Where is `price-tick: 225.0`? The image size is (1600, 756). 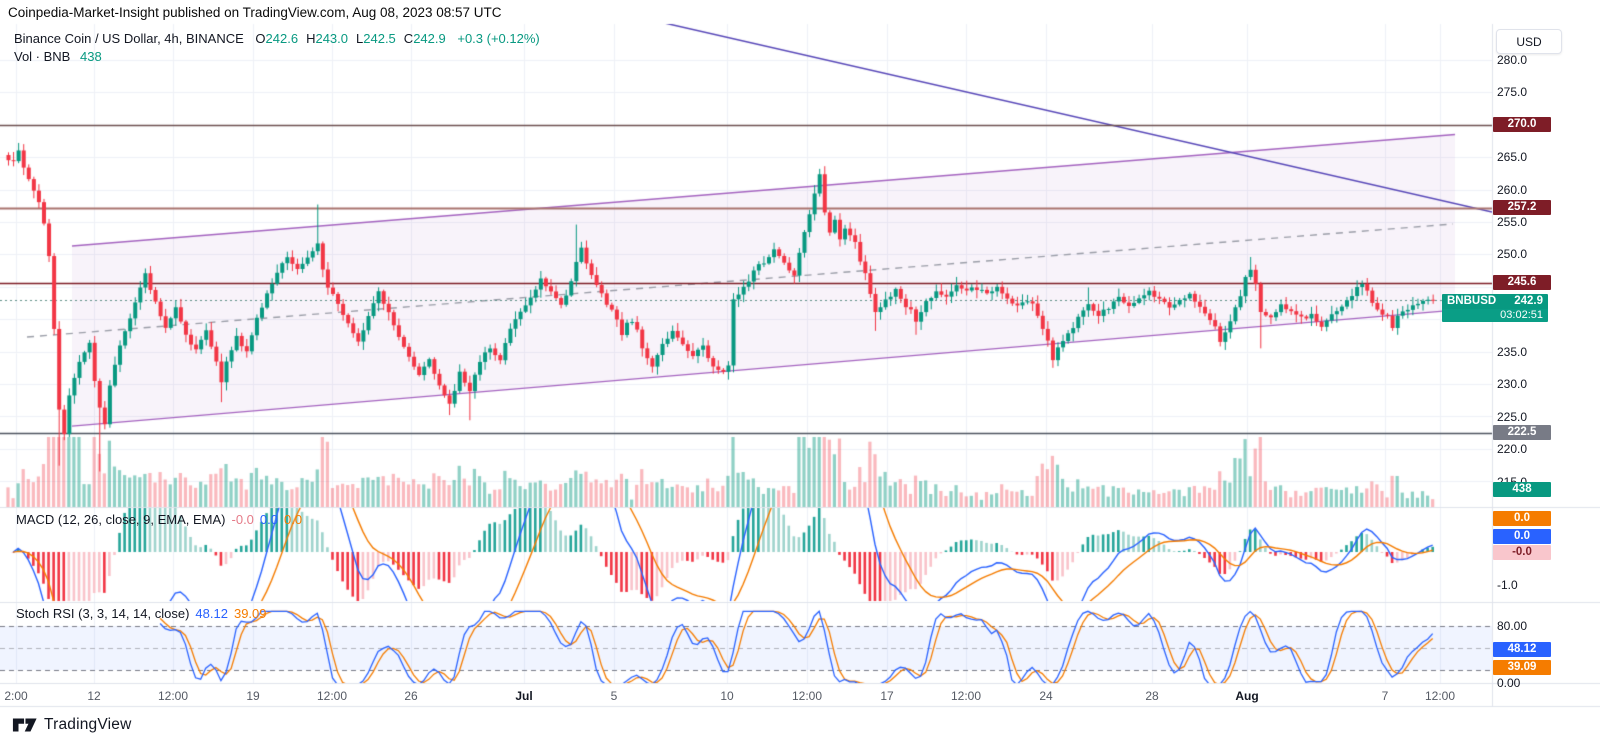 price-tick: 225.0 is located at coordinates (1512, 417).